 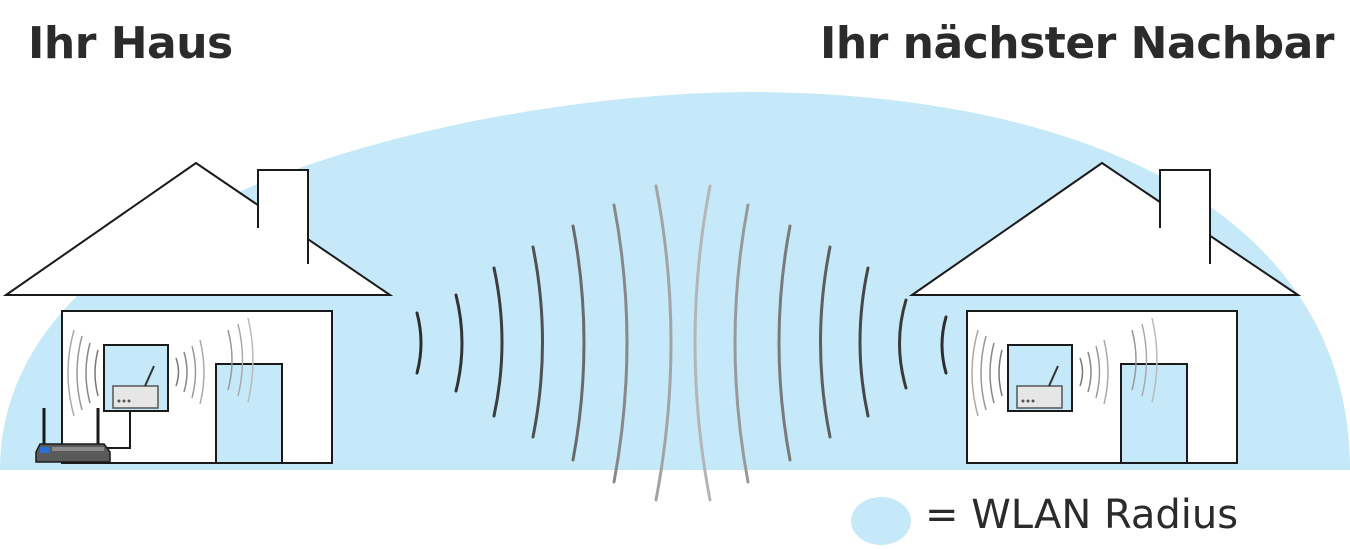 What do you see at coordinates (881, 521) in the screenshot?
I see `legend-circle-icon` at bounding box center [881, 521].